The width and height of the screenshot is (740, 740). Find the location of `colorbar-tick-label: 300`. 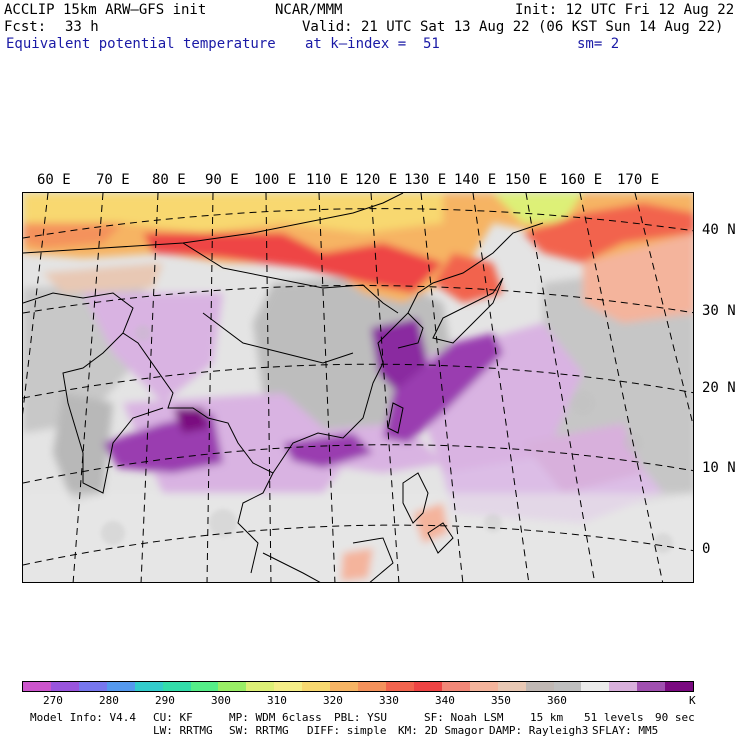

colorbar-tick-label: 300 is located at coordinates (221, 700).